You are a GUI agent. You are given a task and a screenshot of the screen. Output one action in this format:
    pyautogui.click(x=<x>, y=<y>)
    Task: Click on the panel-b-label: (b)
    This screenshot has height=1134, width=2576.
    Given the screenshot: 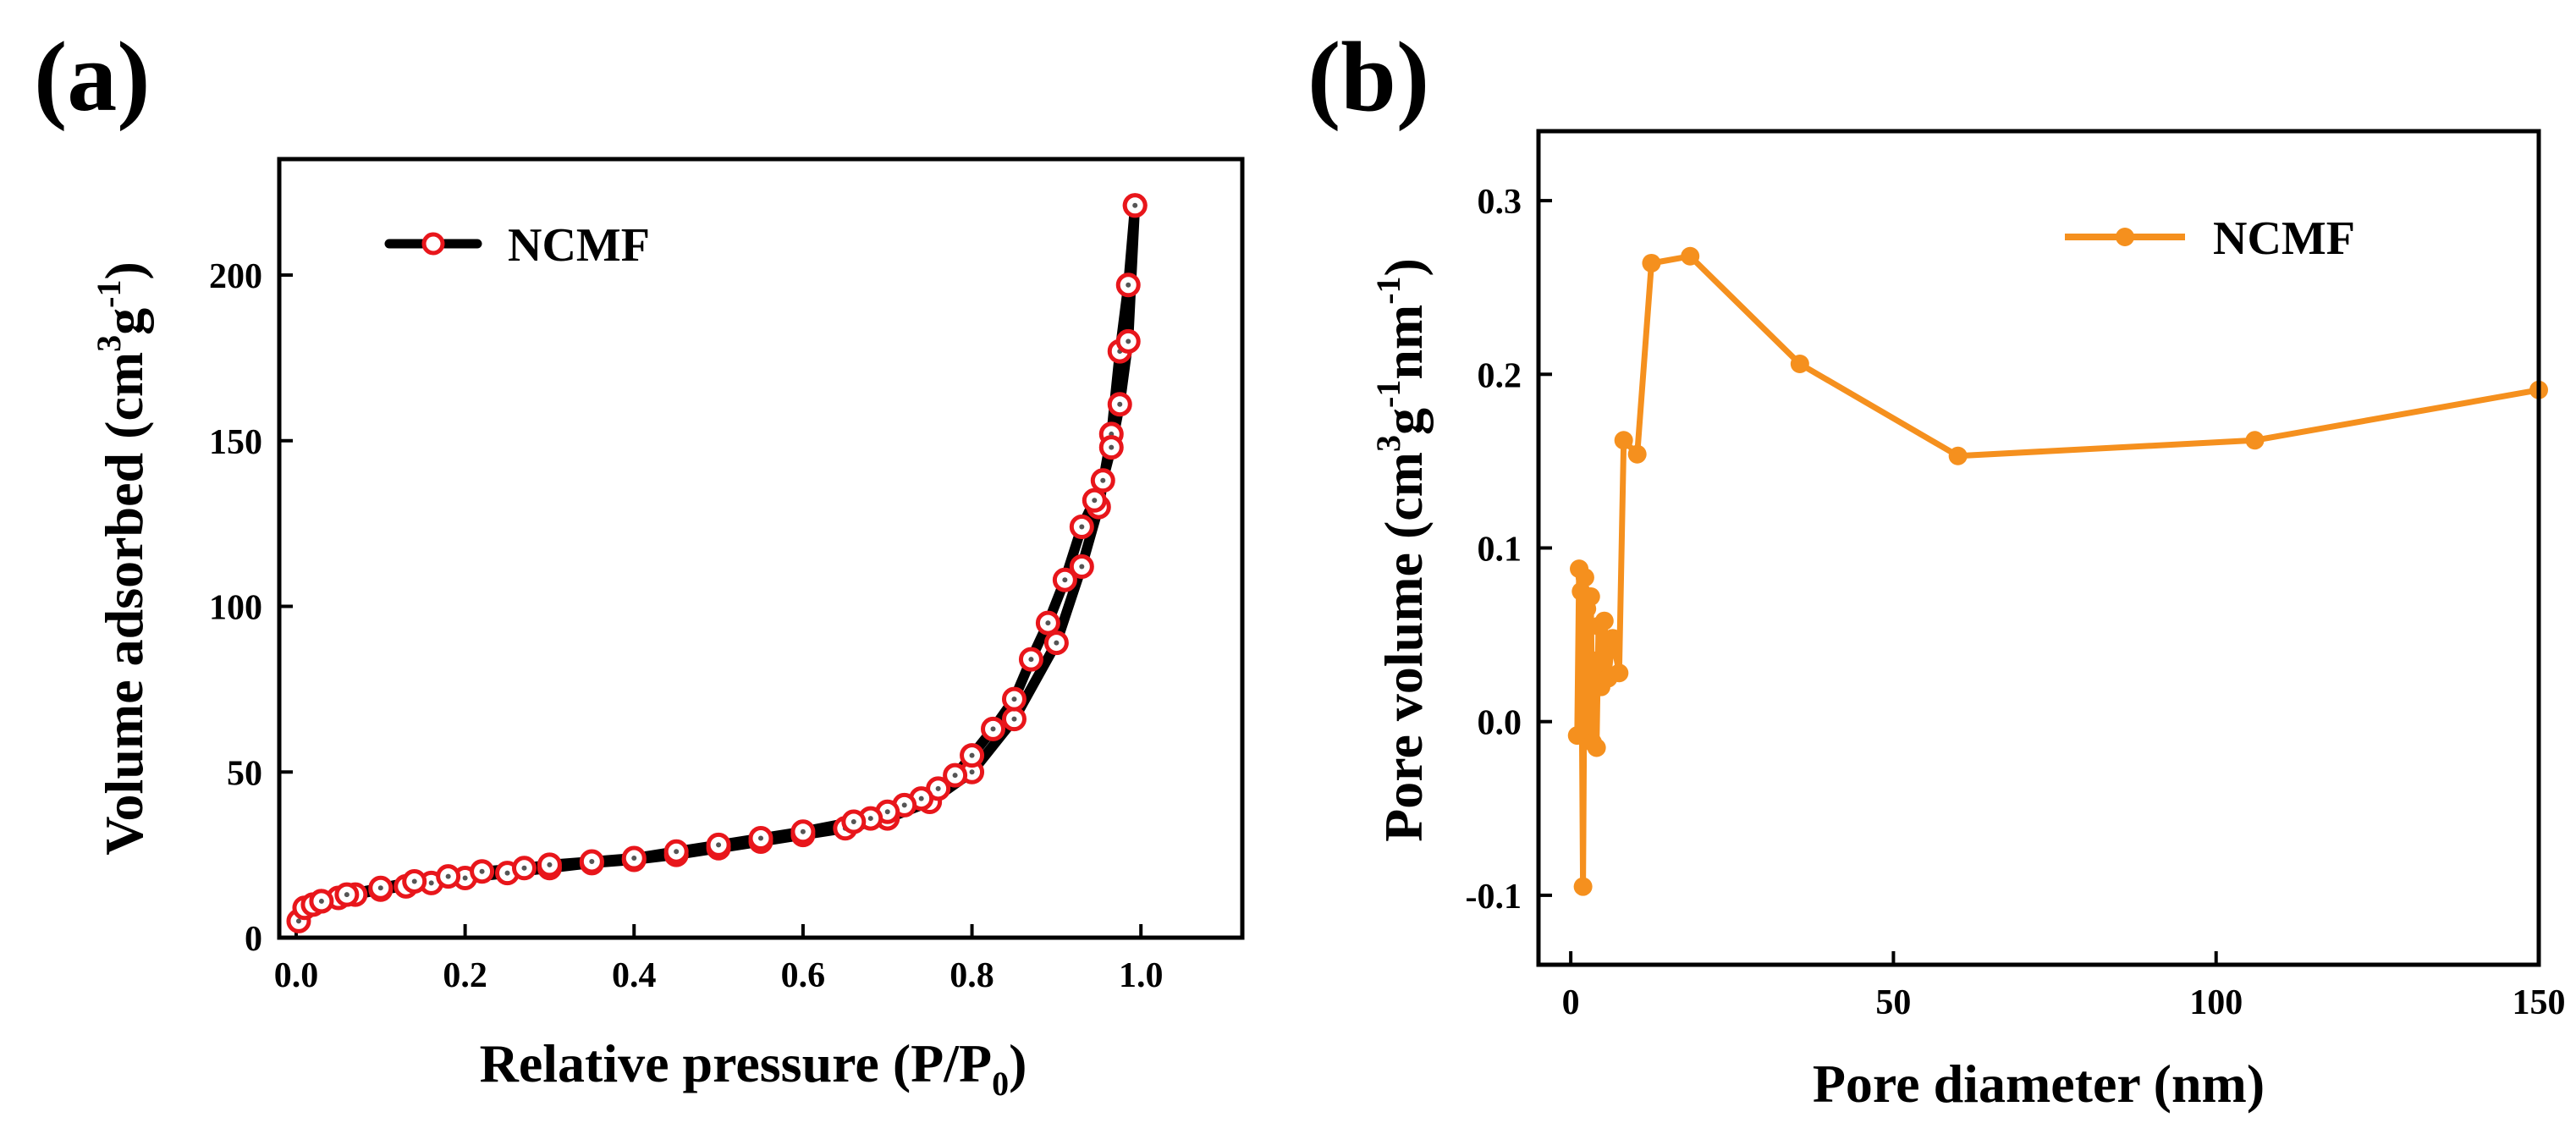 What is the action you would take?
    pyautogui.click(x=1368, y=77)
    